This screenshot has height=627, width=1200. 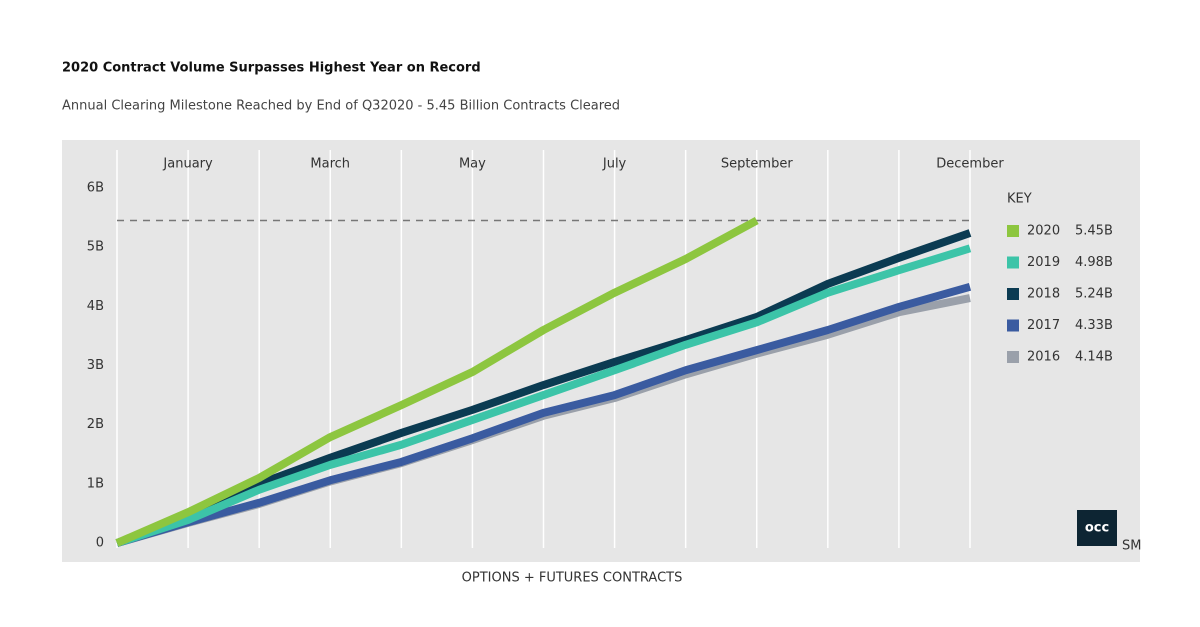 What do you see at coordinates (572, 578) in the screenshot?
I see `x-axis-label: OPTIONS + FUTURES CONTRACTS` at bounding box center [572, 578].